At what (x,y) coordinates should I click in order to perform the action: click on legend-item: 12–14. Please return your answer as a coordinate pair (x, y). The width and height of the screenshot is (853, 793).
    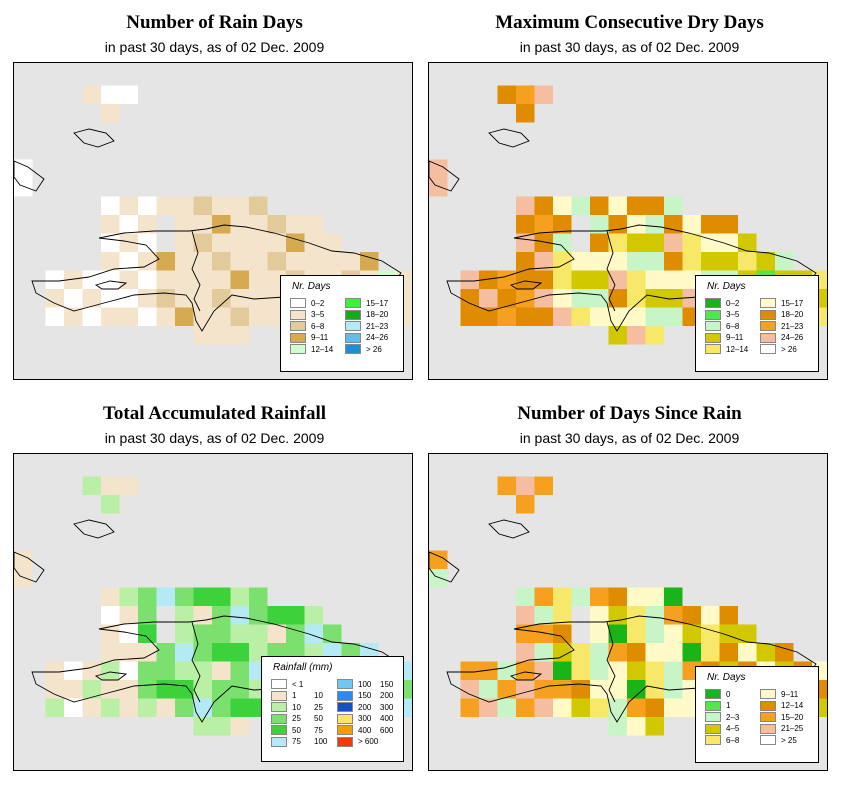
    Looking at the image, I should click on (781, 705).